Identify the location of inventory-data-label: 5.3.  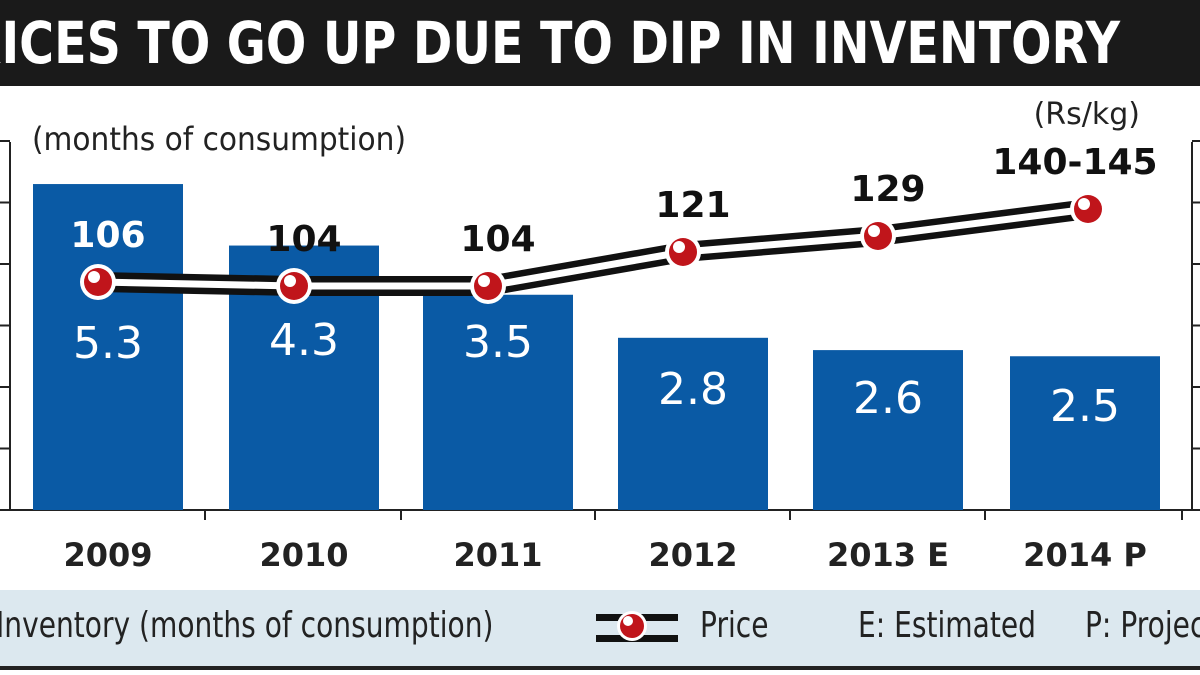
(108, 343).